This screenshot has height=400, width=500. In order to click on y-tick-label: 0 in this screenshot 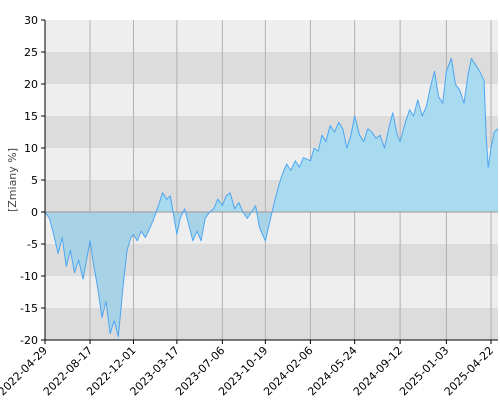, I will do `click(34, 212)`.